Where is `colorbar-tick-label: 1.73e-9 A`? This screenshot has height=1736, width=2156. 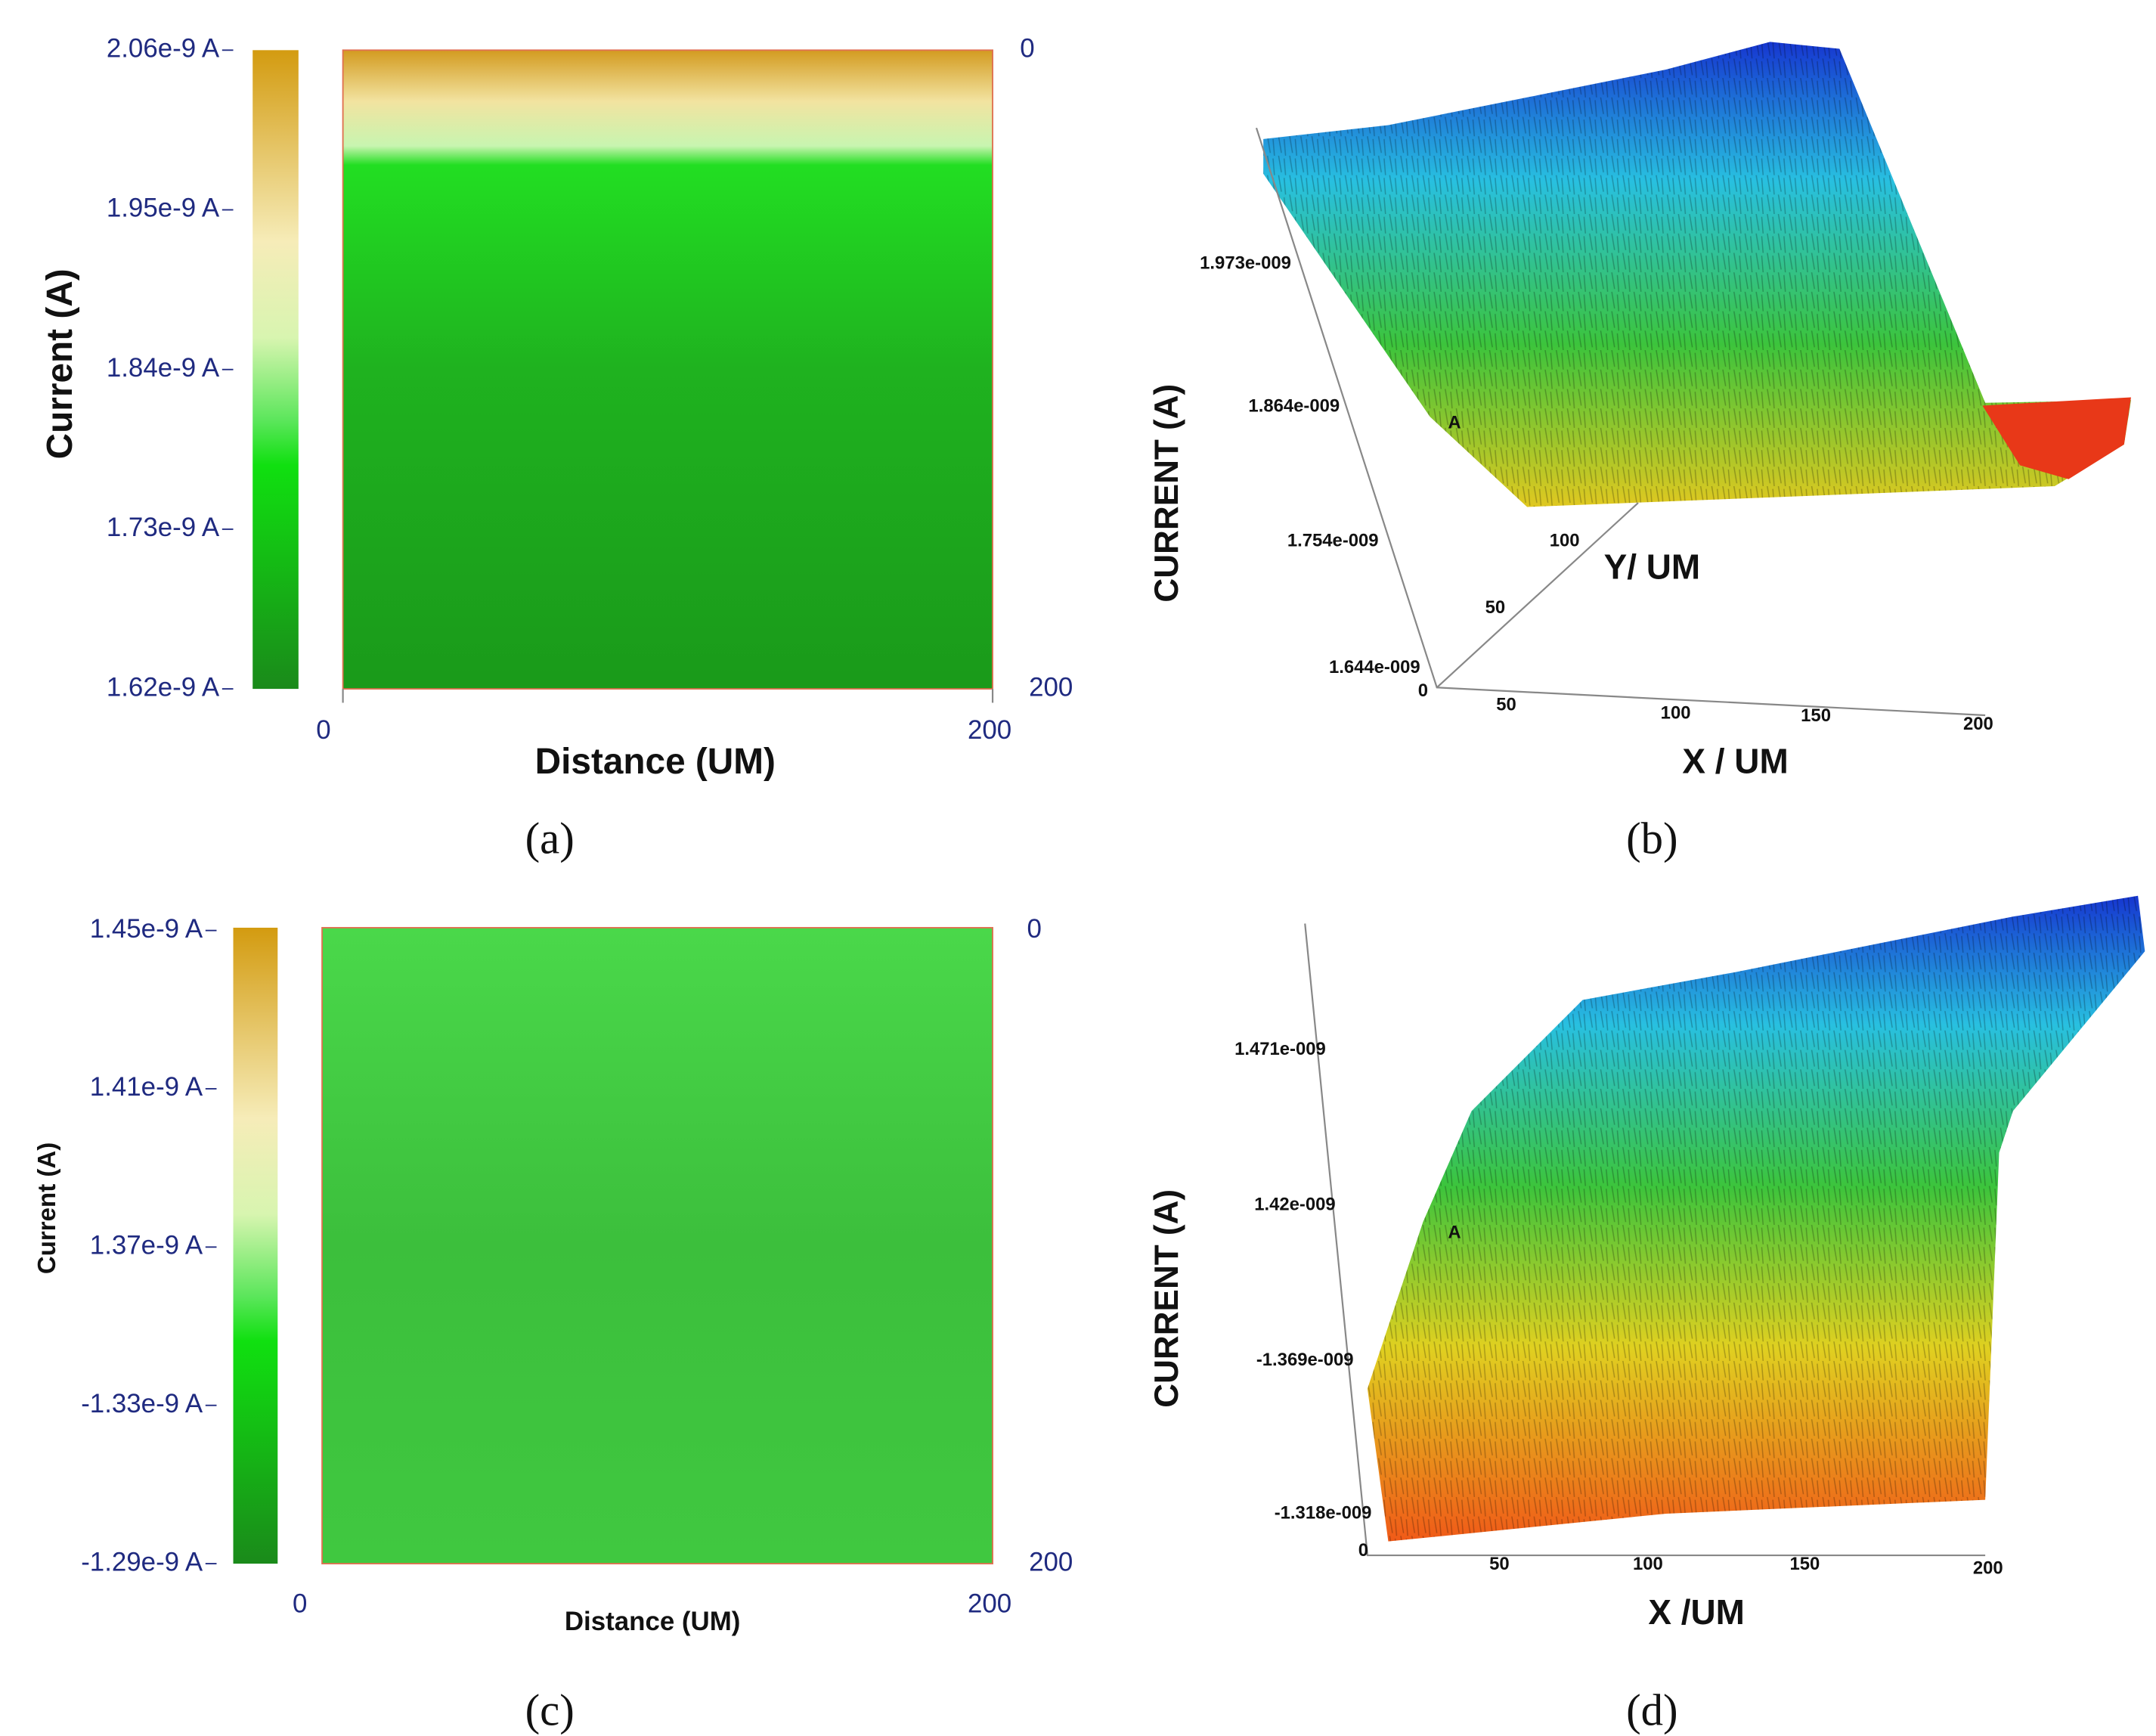 colorbar-tick-label: 1.73e-9 A is located at coordinates (163, 527).